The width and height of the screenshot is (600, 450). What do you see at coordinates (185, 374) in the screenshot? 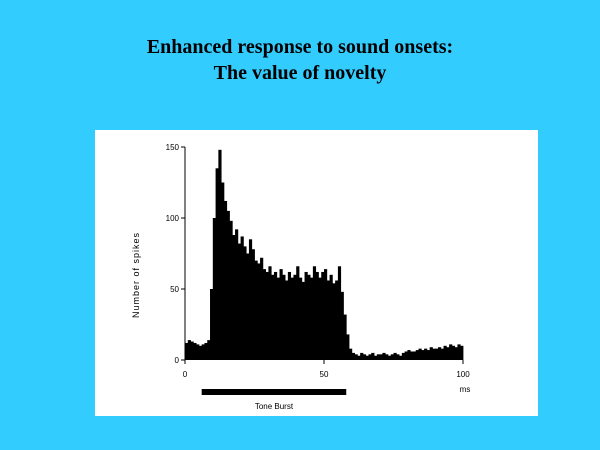
I see `x-tick-label: 0` at bounding box center [185, 374].